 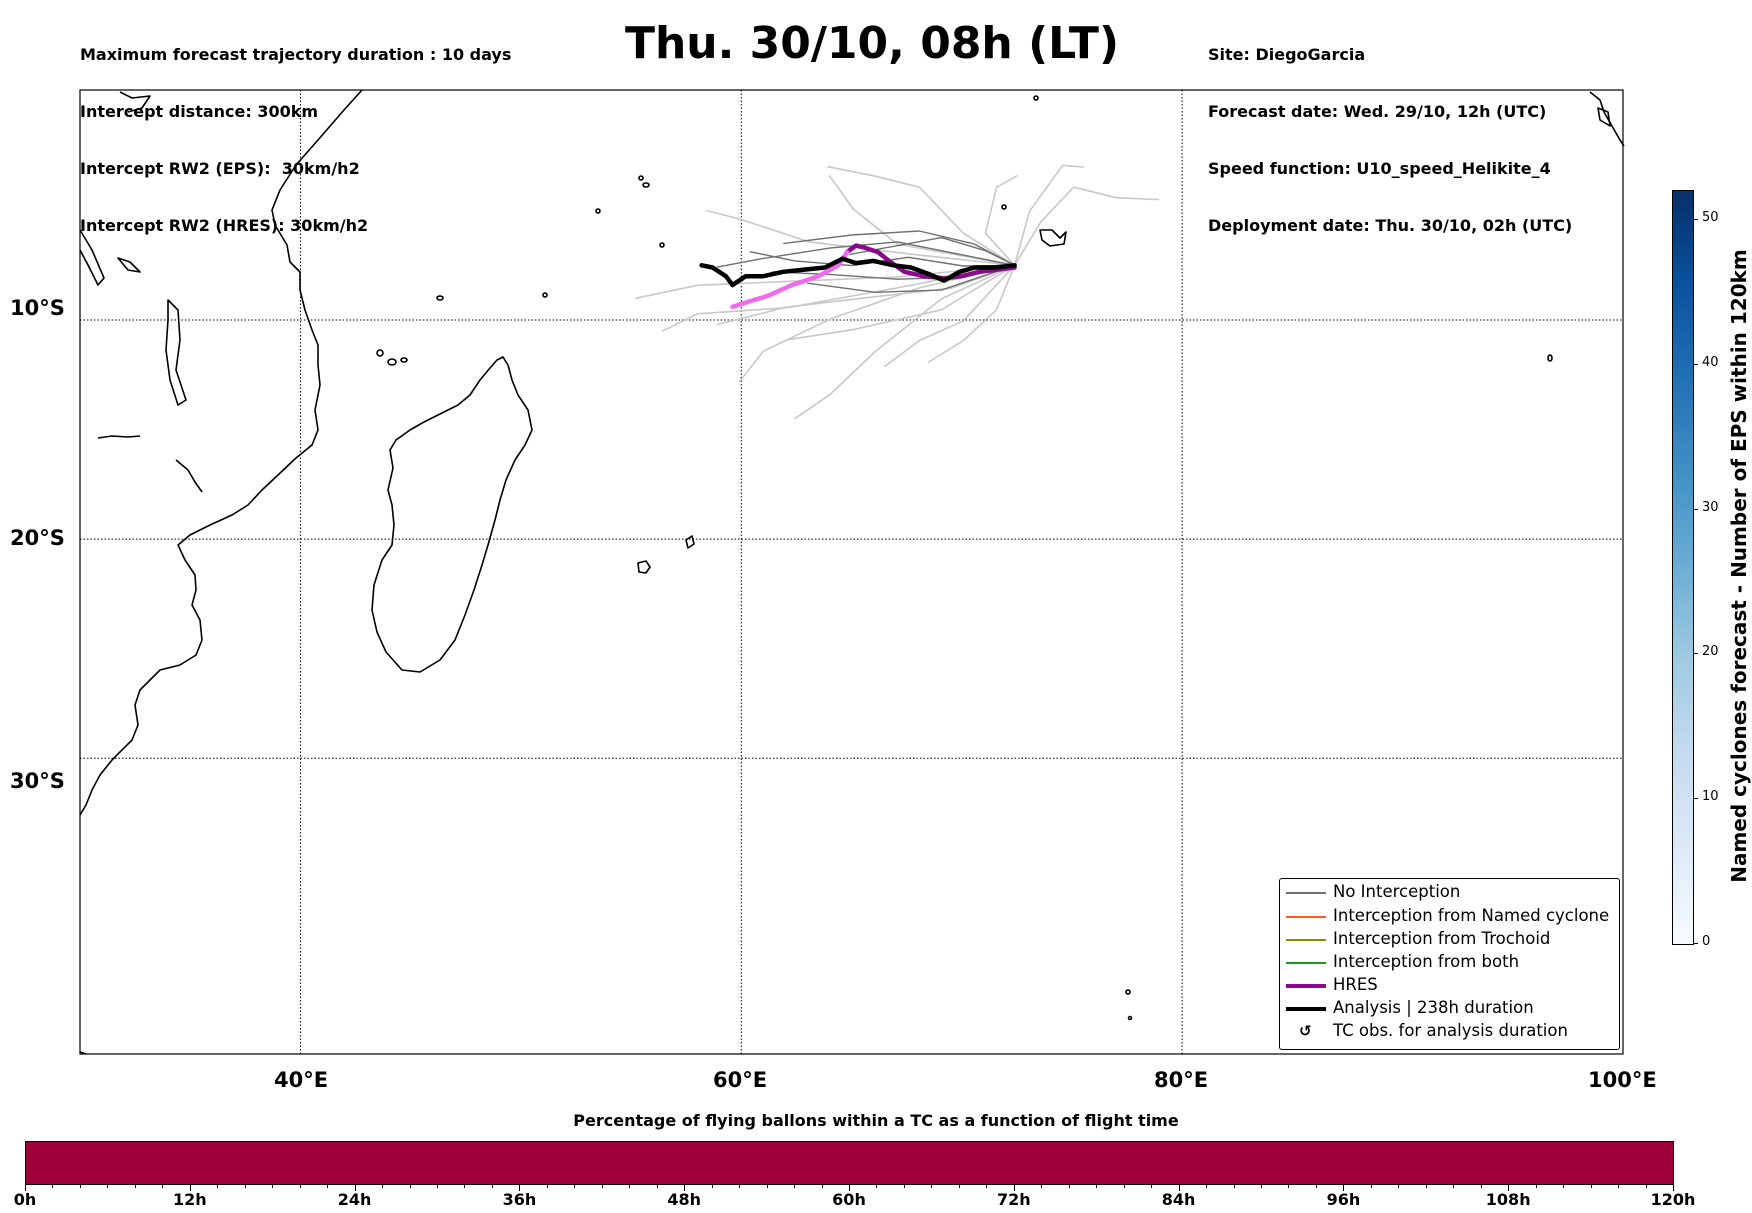 I want to click on colorbar-vertical, so click(x=1683, y=567).